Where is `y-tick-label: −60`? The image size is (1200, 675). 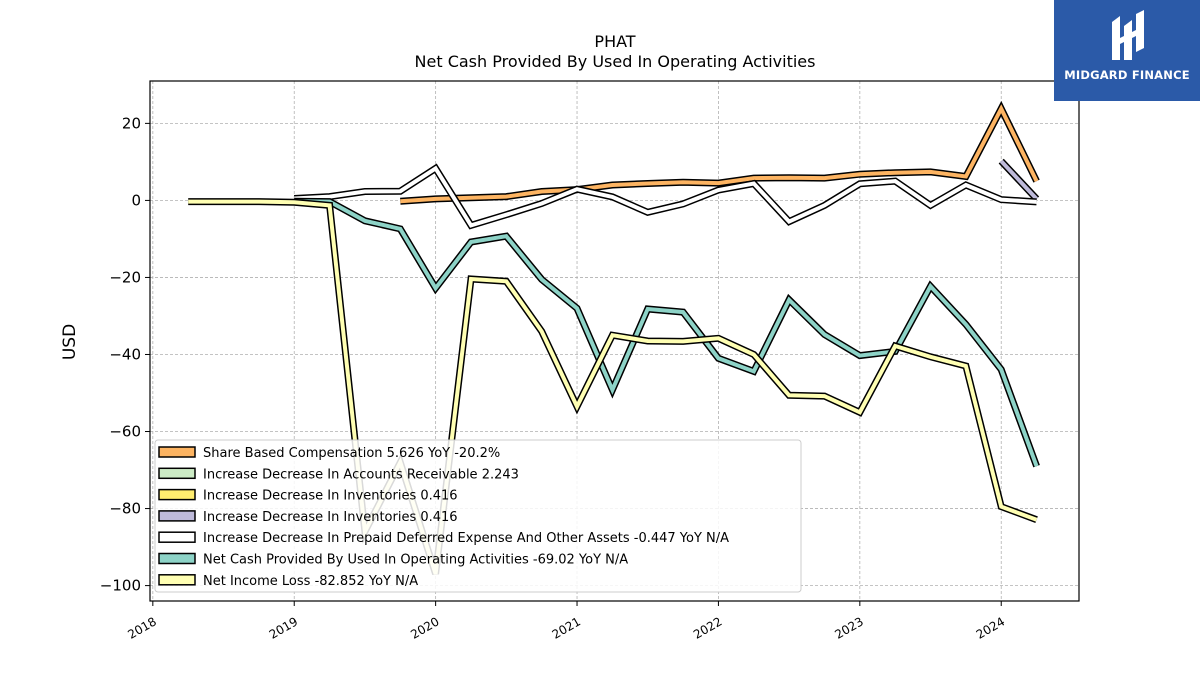
y-tick-label: −60 is located at coordinates (125, 432).